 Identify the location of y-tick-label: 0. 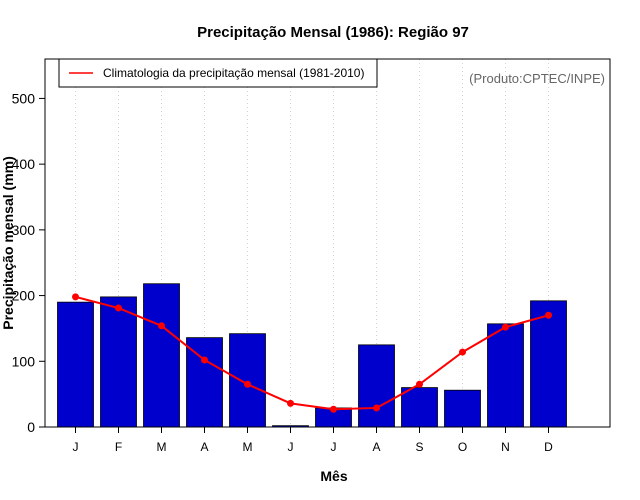
(31, 427).